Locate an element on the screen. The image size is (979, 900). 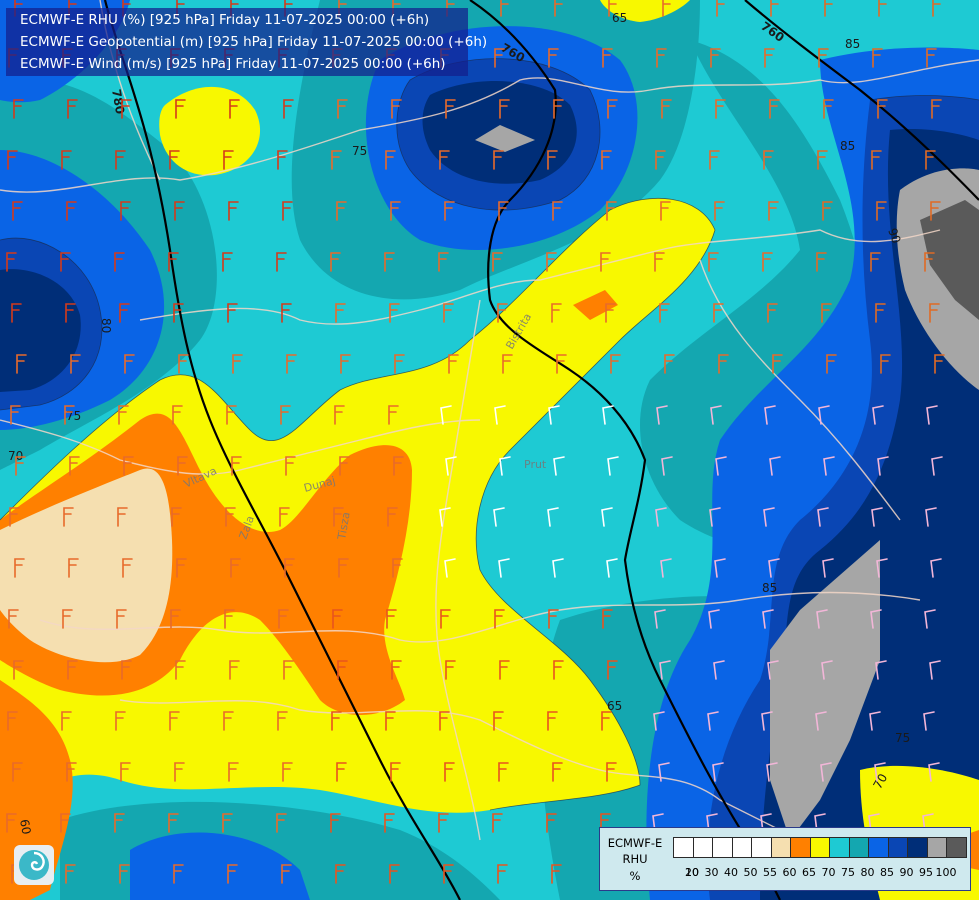
provider-logo is located at coordinates (34, 865).